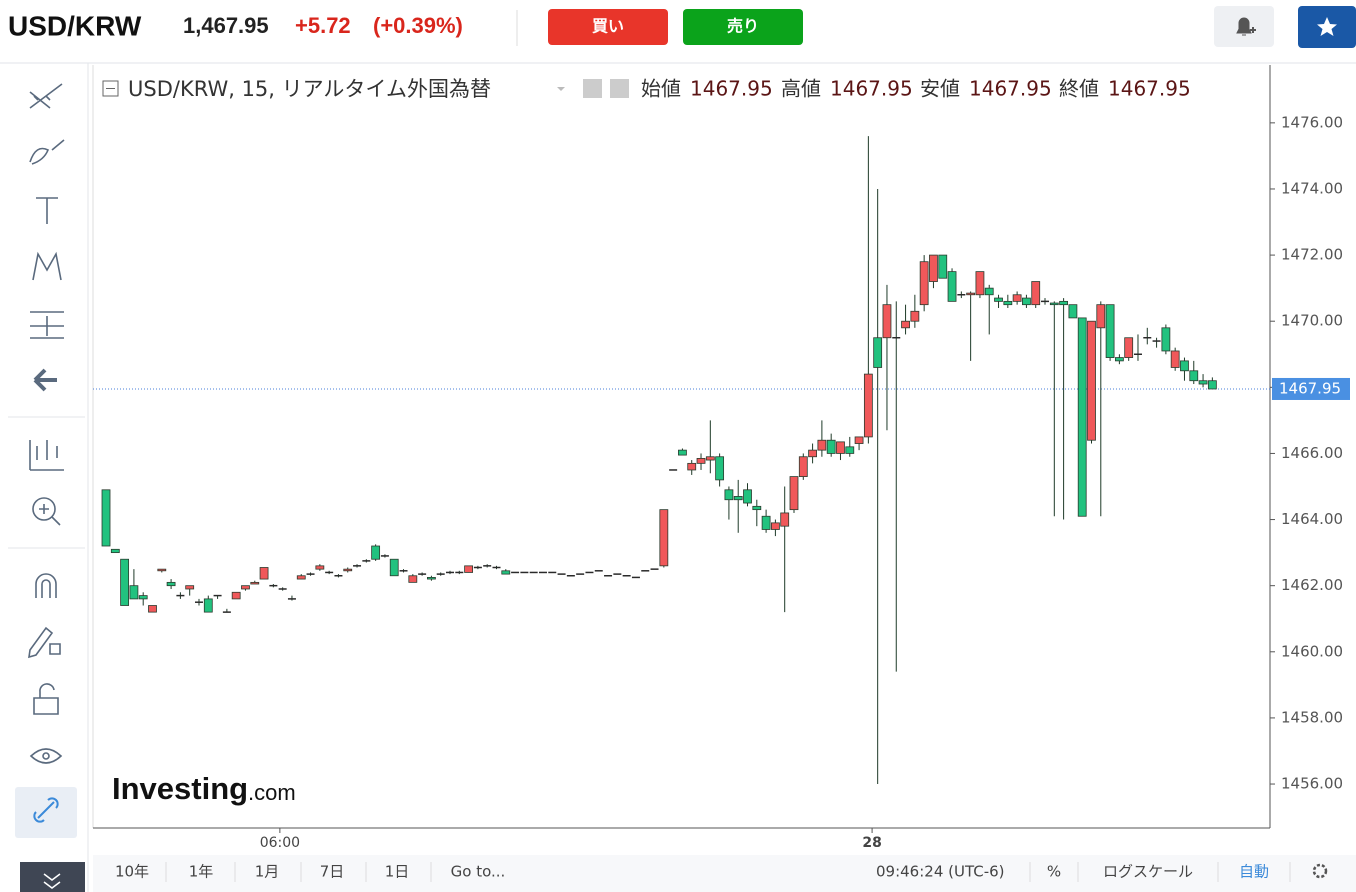 The width and height of the screenshot is (1356, 892). I want to click on buy-bg, so click(608, 27).